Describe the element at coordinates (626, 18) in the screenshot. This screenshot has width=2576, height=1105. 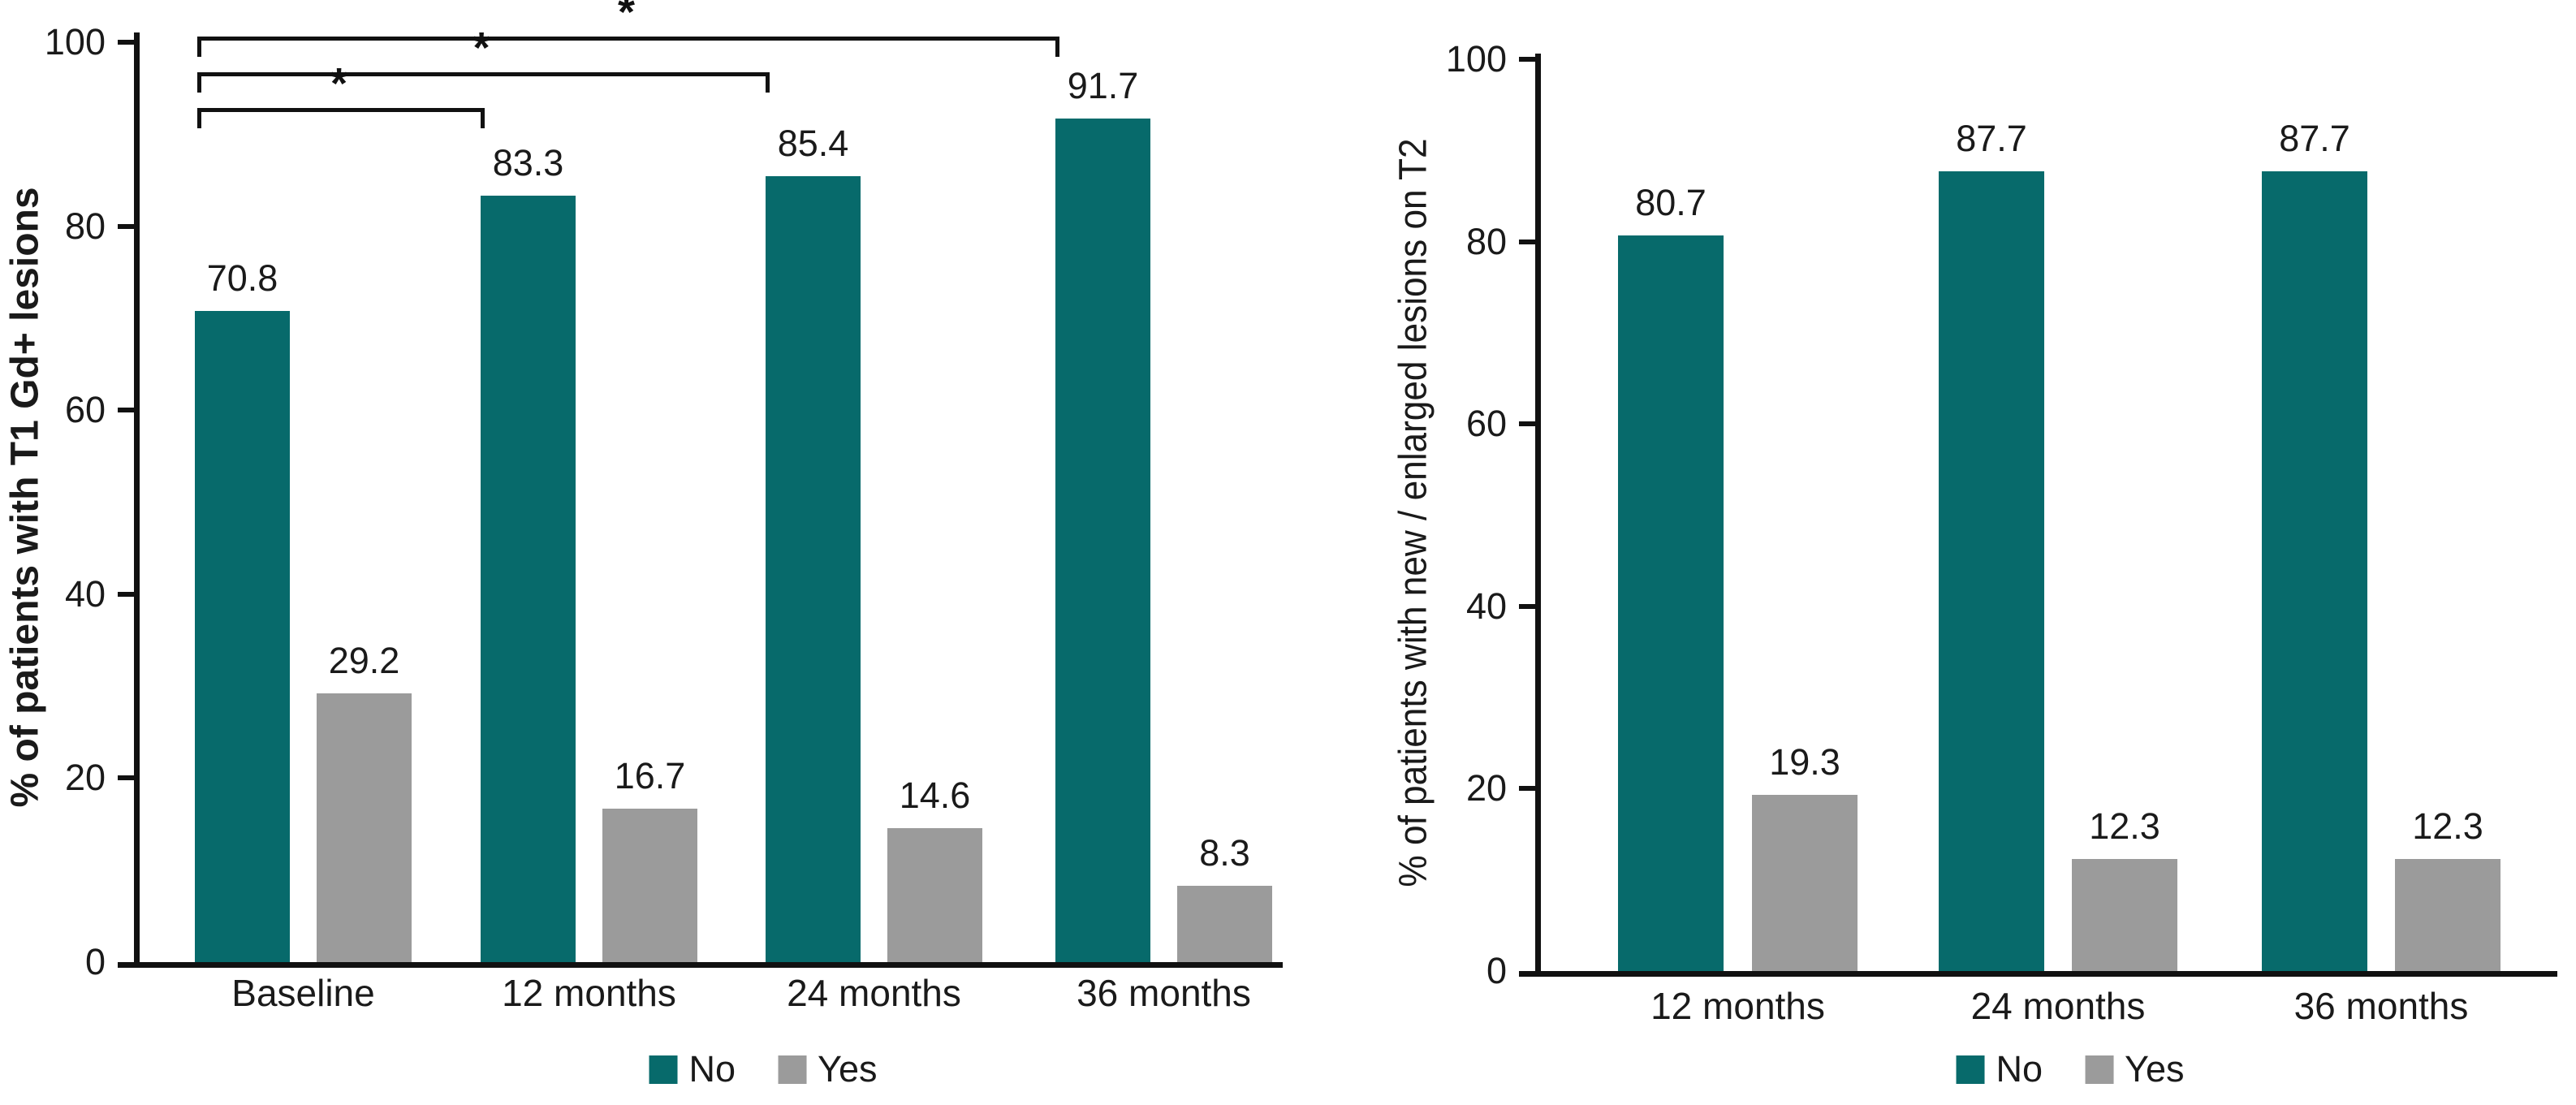
I see `significance-asterisk: *` at that location.